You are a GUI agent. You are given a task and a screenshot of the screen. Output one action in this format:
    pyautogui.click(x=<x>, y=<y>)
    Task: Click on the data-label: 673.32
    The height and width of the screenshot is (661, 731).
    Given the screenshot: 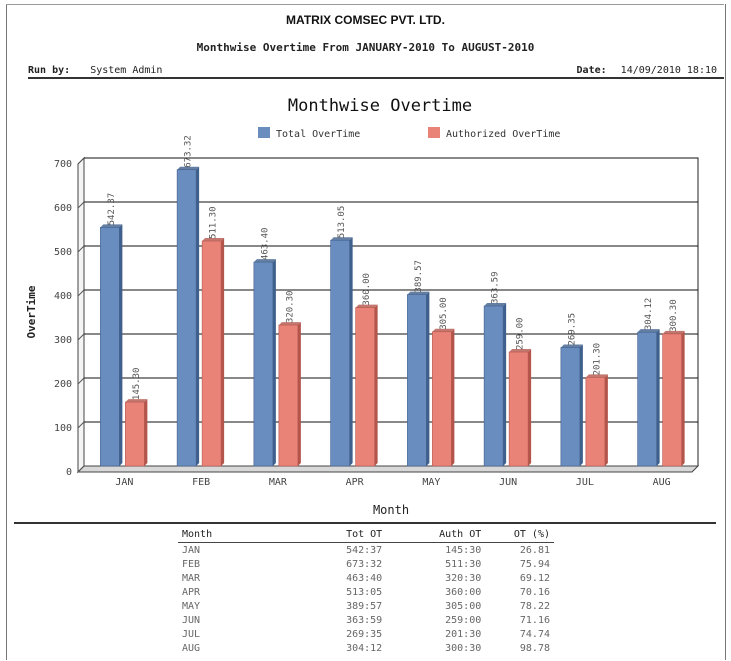 What is the action you would take?
    pyautogui.click(x=189, y=151)
    